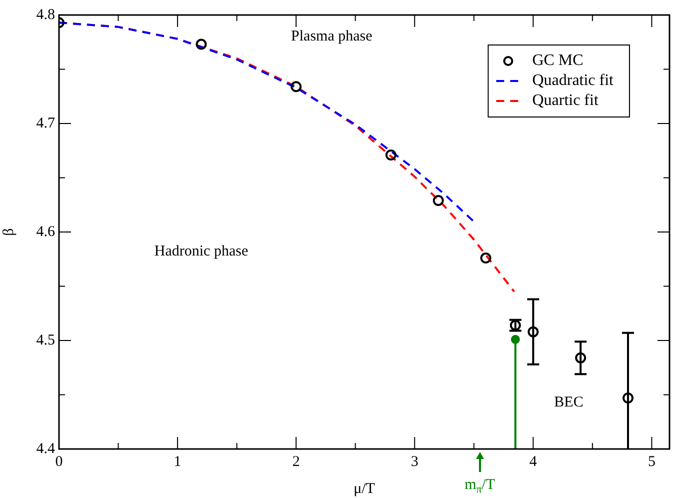 Image resolution: width=676 pixels, height=498 pixels. I want to click on x-tick-label: 5, so click(652, 462).